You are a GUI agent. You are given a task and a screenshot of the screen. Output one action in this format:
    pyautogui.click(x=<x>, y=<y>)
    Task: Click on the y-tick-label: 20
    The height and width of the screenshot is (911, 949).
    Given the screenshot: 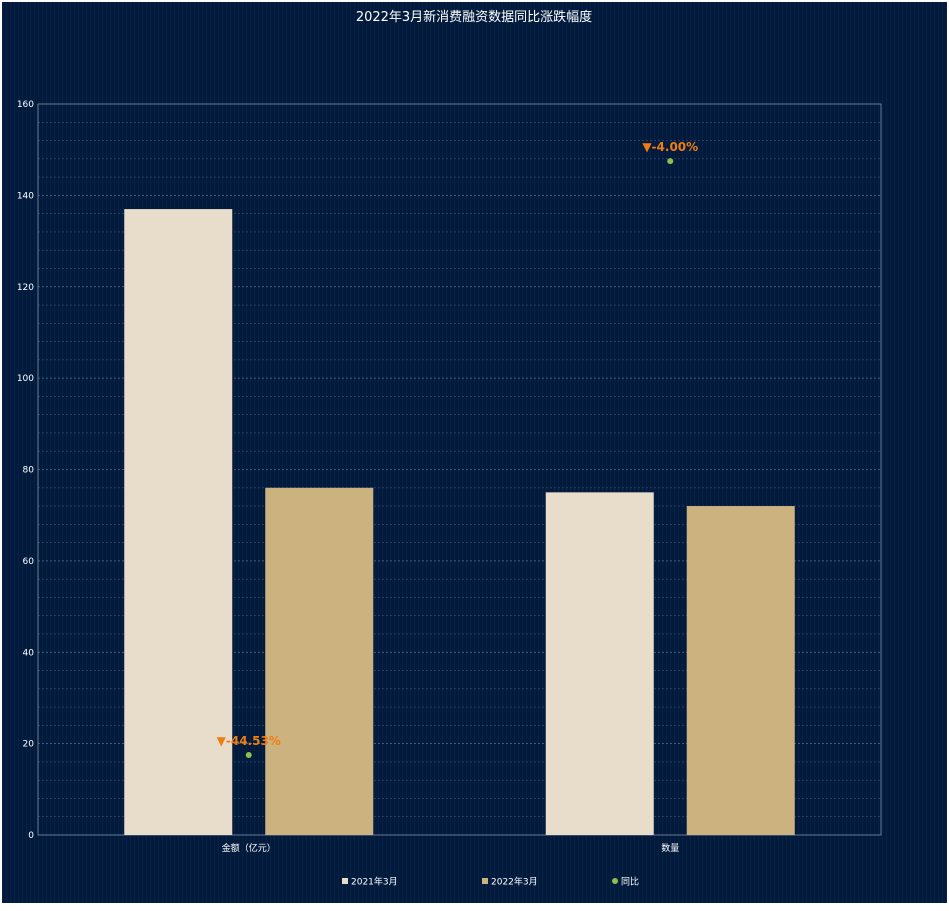 What is the action you would take?
    pyautogui.click(x=29, y=745)
    